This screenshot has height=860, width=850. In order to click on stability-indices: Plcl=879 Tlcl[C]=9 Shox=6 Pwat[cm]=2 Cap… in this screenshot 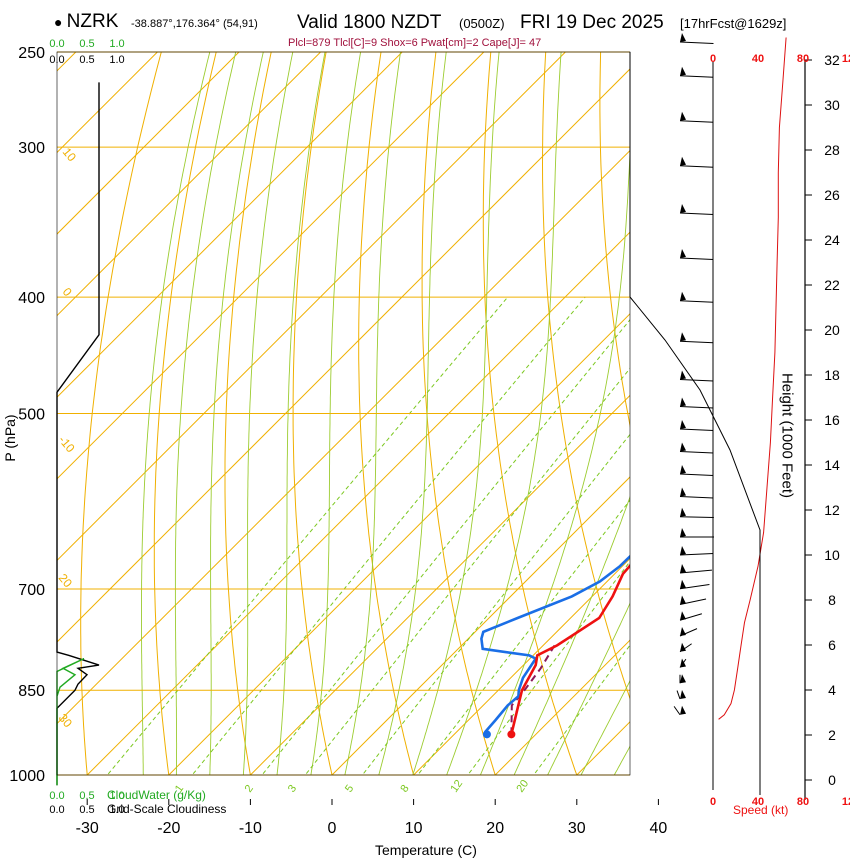, I will do `click(415, 43)`.